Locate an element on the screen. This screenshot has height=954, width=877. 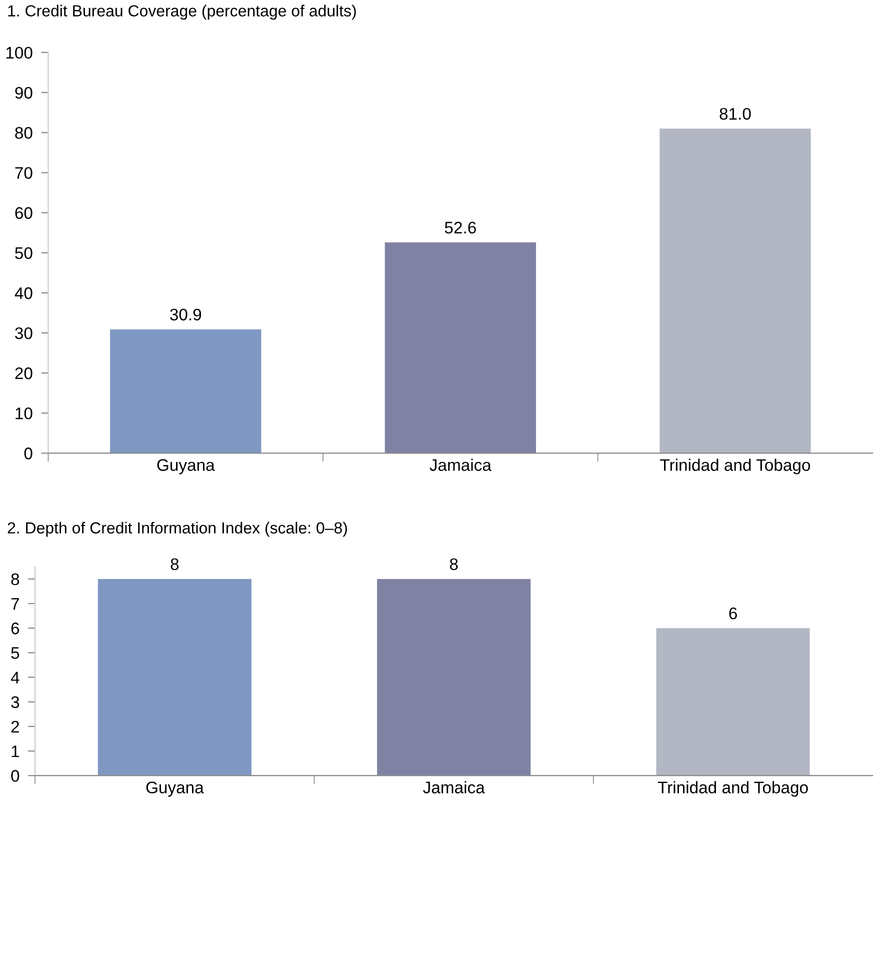
y-tick-label: 5 is located at coordinates (15, 653).